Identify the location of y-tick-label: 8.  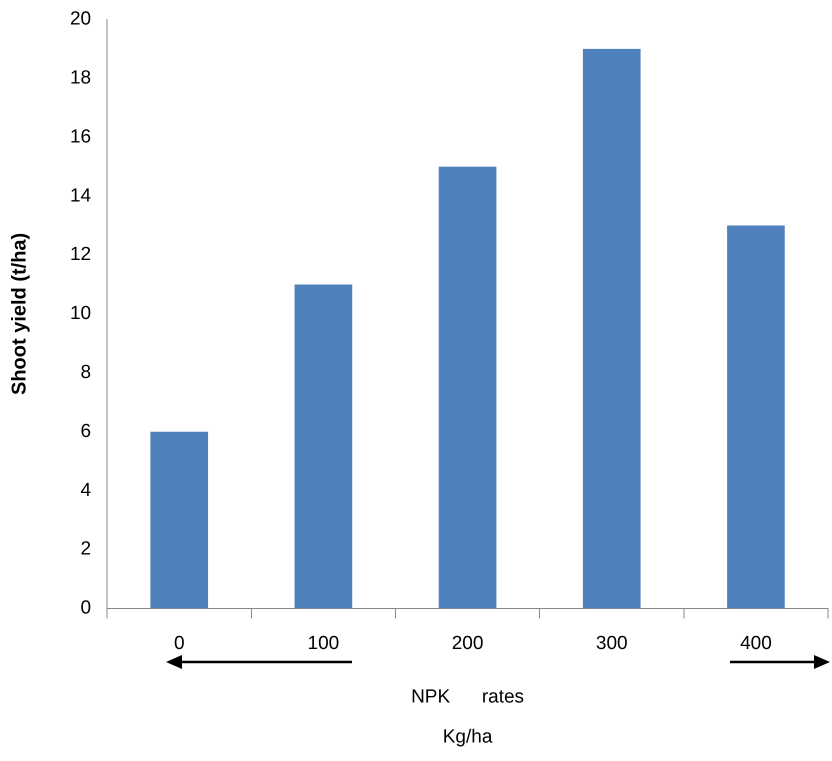
(86, 373).